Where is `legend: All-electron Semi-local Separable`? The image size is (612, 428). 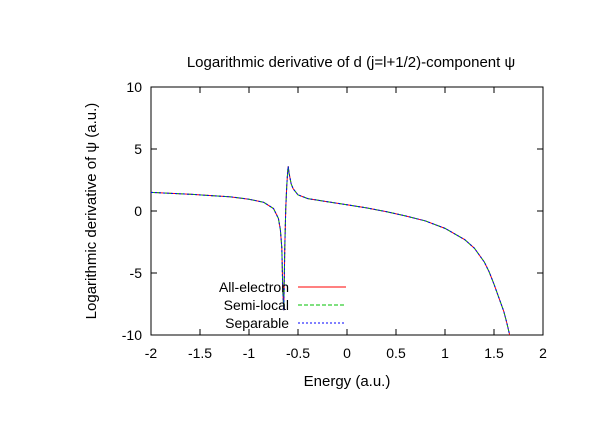
legend: All-electron Semi-local Separable is located at coordinates (282, 305).